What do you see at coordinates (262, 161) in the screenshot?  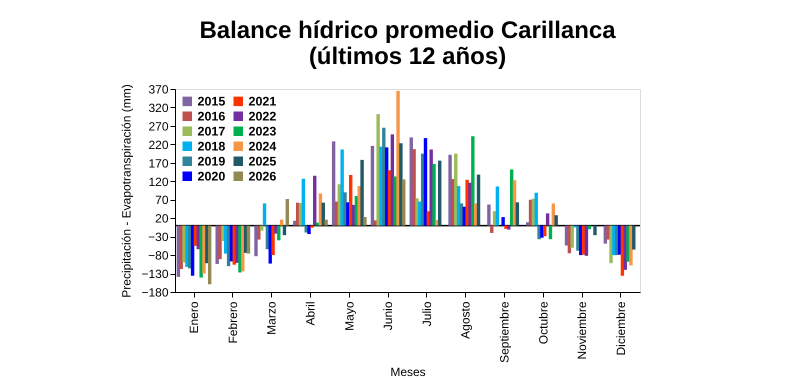 I see `legend-label: 2025` at bounding box center [262, 161].